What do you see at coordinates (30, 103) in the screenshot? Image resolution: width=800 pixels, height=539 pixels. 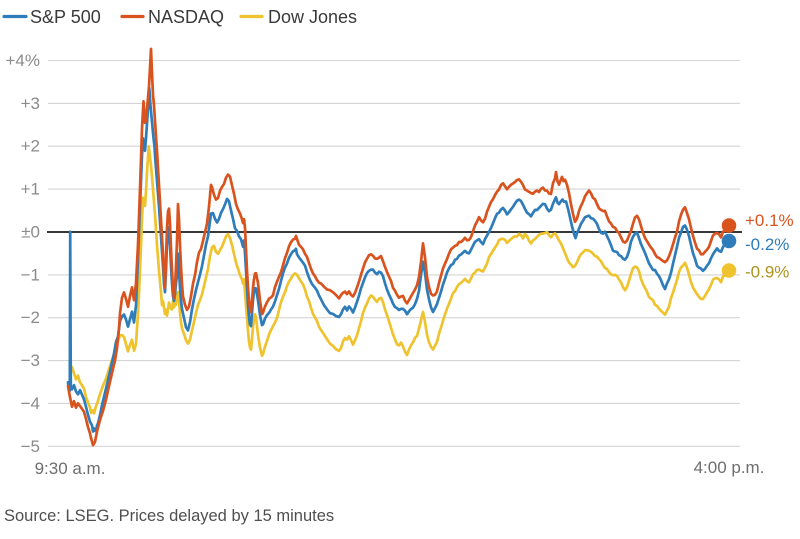 I see `svg-text: +3` at bounding box center [30, 103].